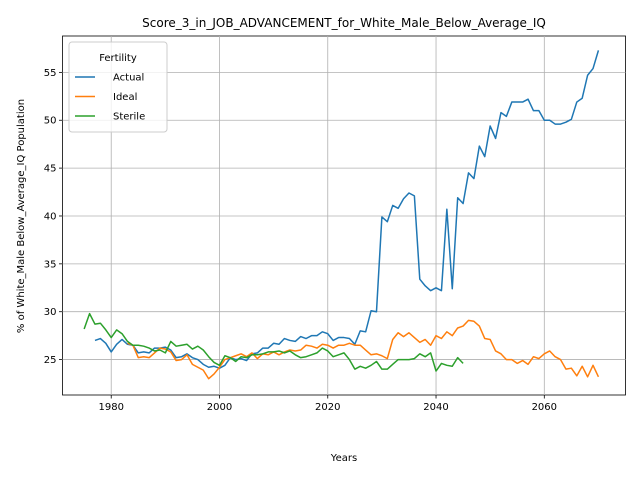 The width and height of the screenshot is (640, 480). I want to click on legend-label-actual: Actual, so click(128, 78).